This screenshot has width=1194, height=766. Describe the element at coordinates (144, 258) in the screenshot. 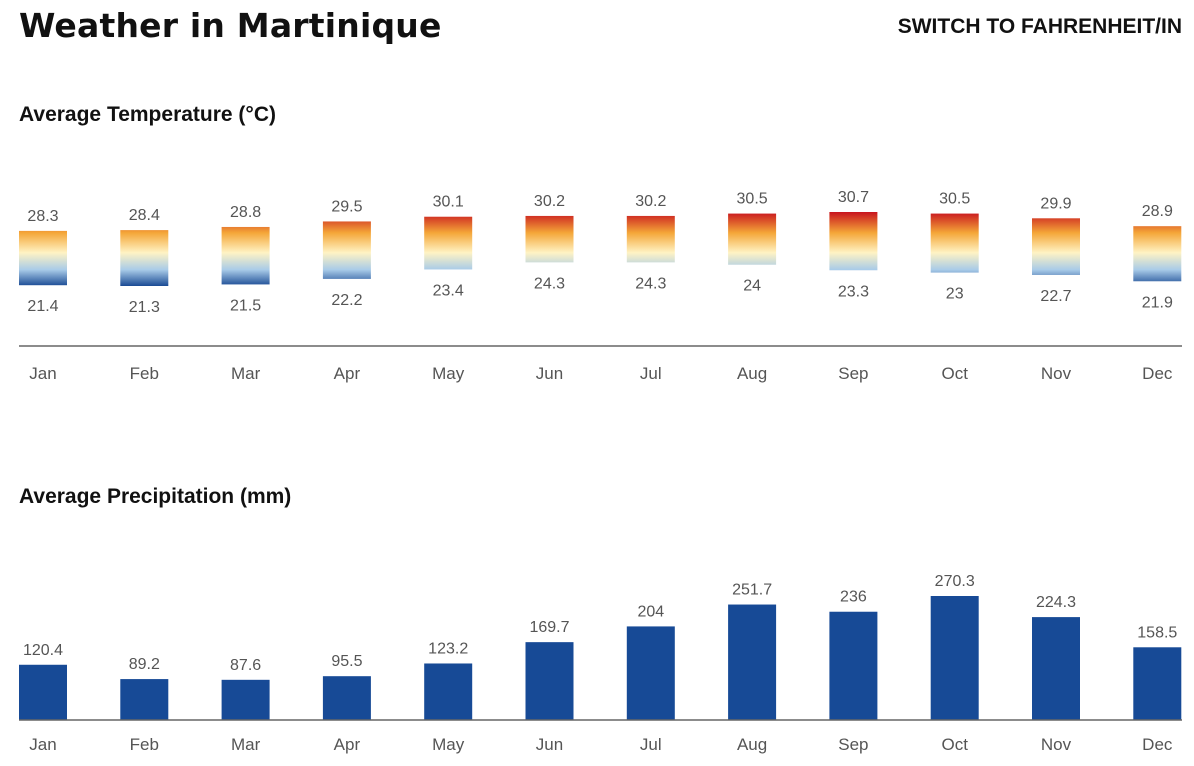

I see `temperature-bar-feb` at that location.